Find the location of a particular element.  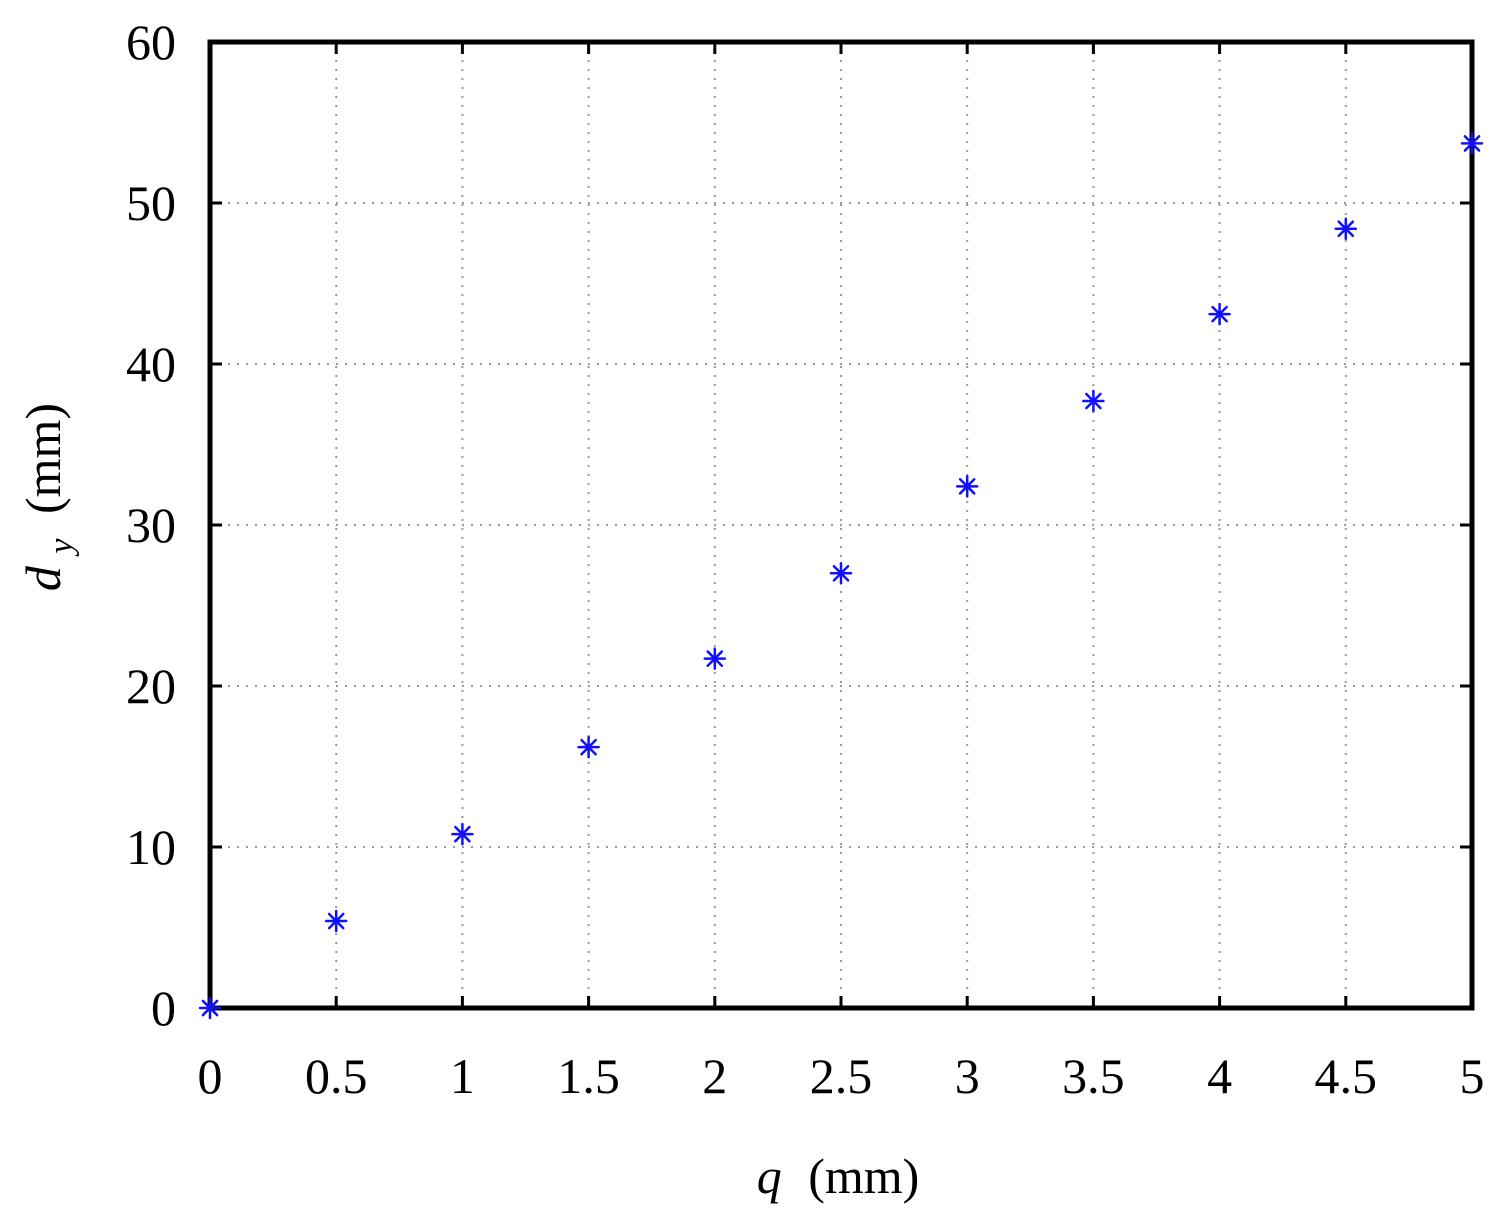

y-axis-symbol: d is located at coordinates (43, 578).